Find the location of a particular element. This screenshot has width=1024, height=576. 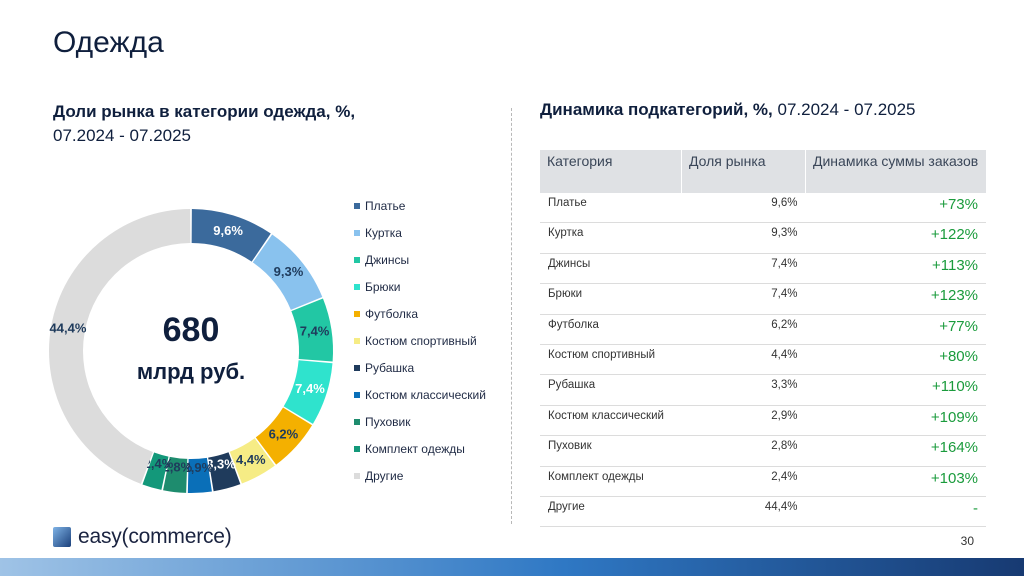

legend-label: Костюм спортивный is located at coordinates (421, 340).